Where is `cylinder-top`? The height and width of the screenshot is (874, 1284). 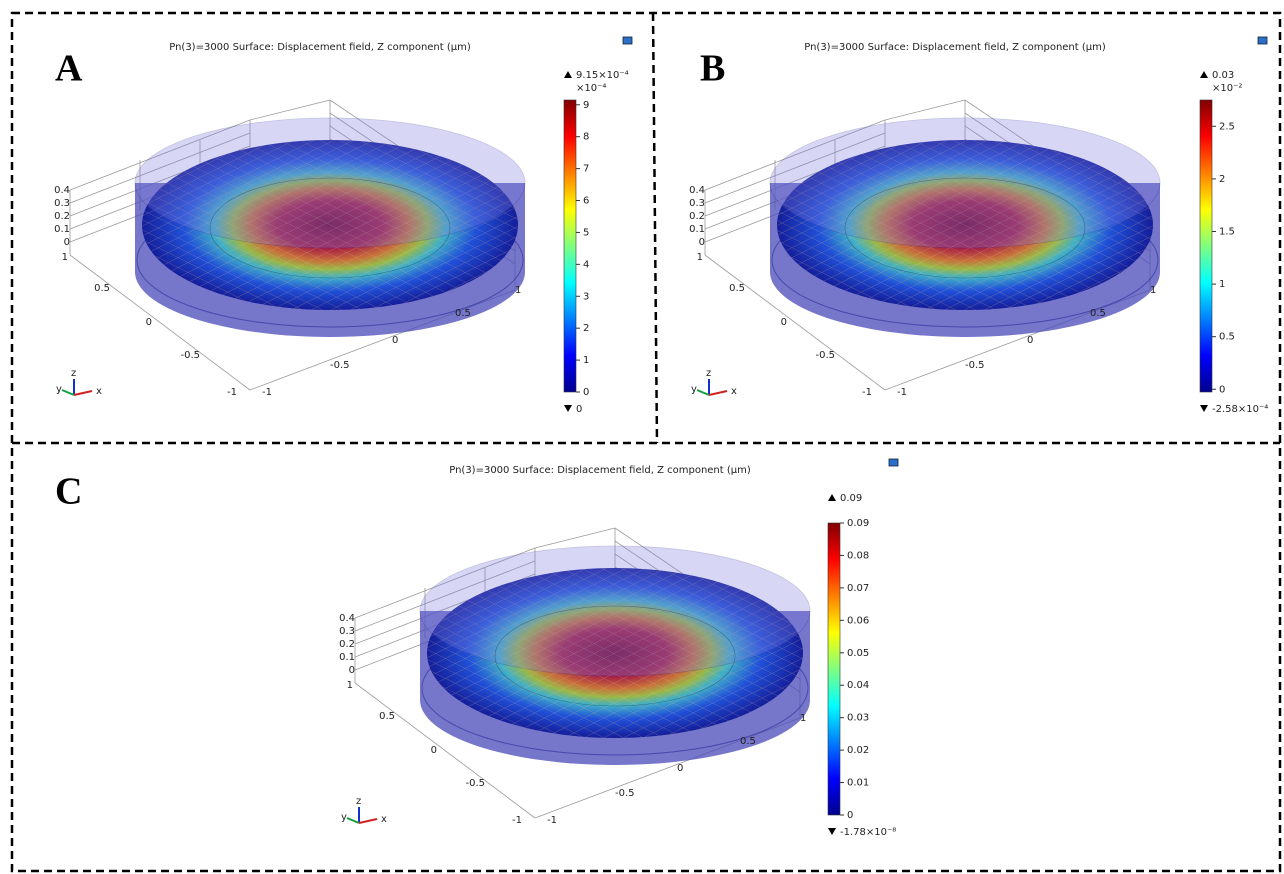 cylinder-top is located at coordinates (330, 183).